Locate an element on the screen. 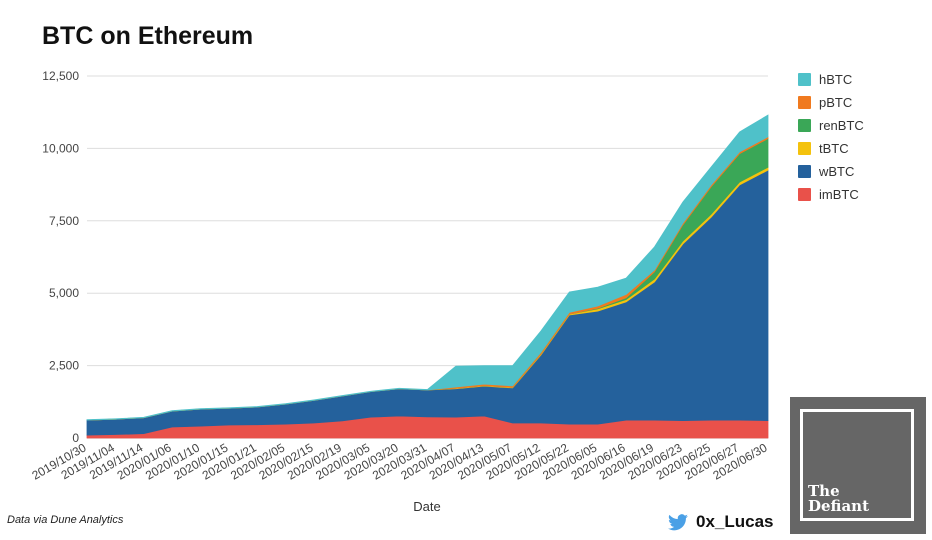  legend-label: tBTC is located at coordinates (834, 148).